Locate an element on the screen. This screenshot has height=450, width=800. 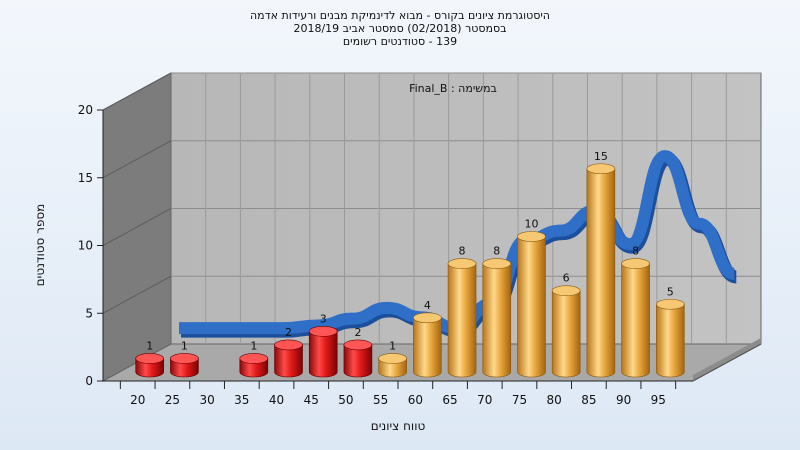
bar-value-label: 3 is located at coordinates (323, 318).